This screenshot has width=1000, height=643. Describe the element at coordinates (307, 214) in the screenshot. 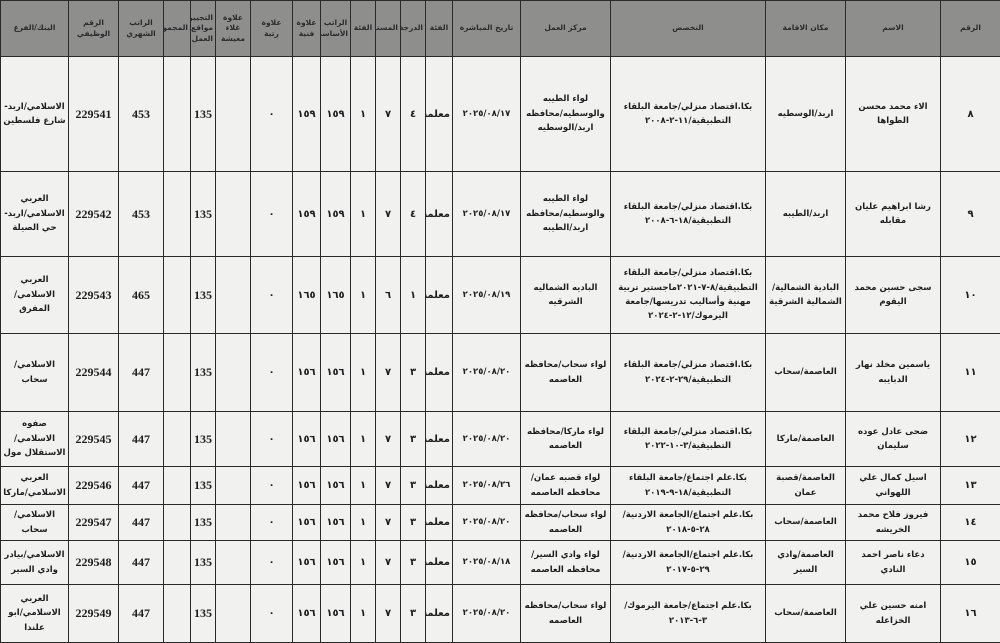

I see `cell-col-e: ١٥٩` at that location.